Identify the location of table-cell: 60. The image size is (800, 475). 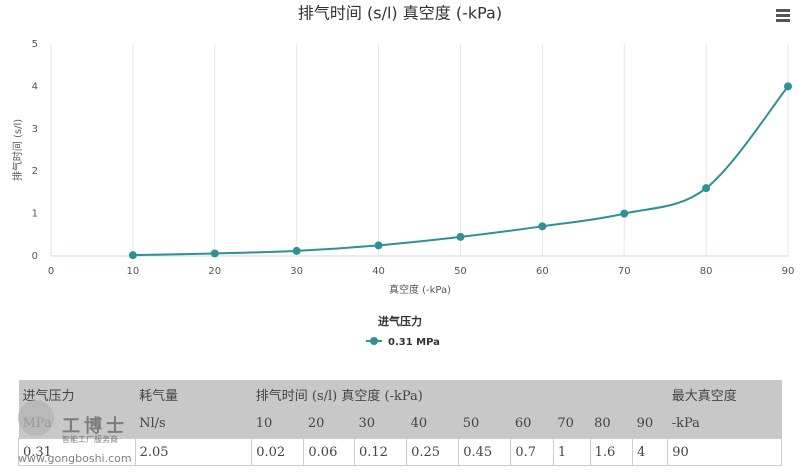
(532, 424).